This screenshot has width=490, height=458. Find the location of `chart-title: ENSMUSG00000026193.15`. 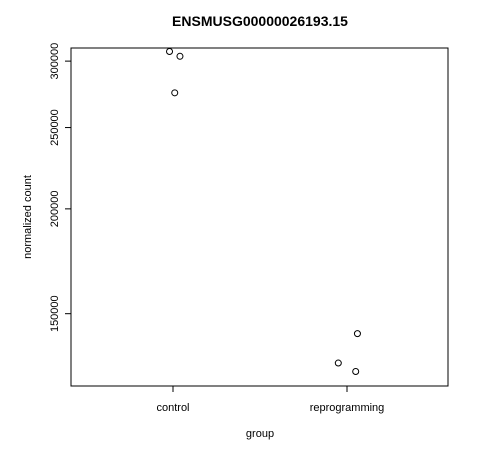

chart-title: ENSMUSG00000026193.15 is located at coordinates (260, 21).